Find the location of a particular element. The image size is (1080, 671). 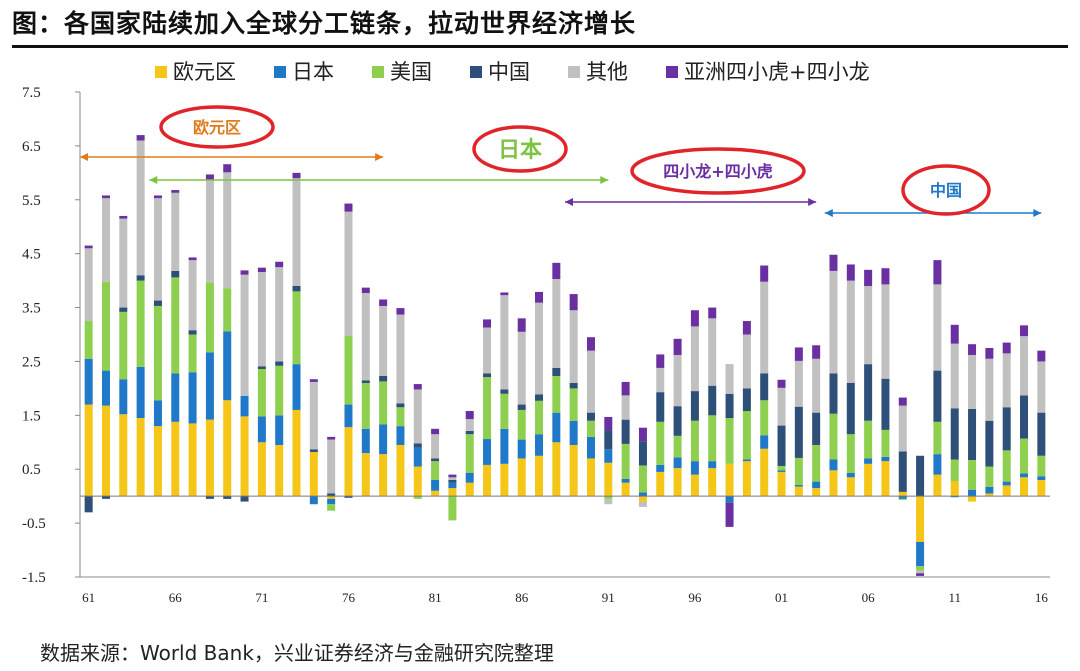

figure-title: 图：各国家陆续加入全球分工链条，拉动世界经济增长 is located at coordinates (324, 23).